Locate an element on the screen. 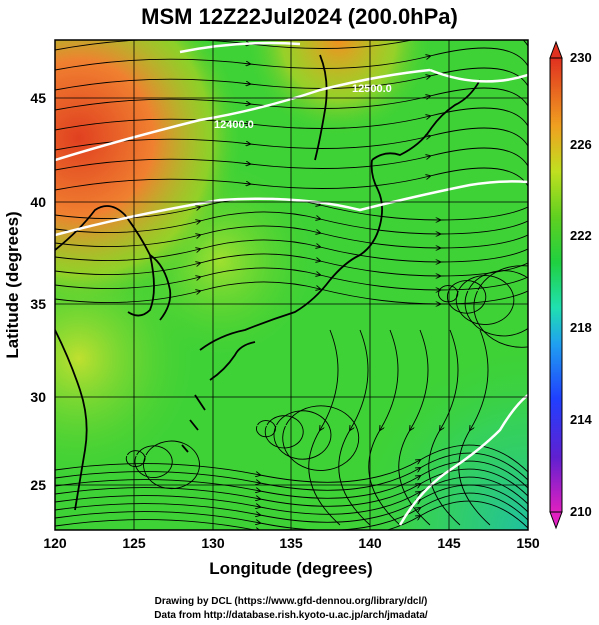 This screenshot has width=599, height=625. y-tick-label: 40 is located at coordinates (38, 202).